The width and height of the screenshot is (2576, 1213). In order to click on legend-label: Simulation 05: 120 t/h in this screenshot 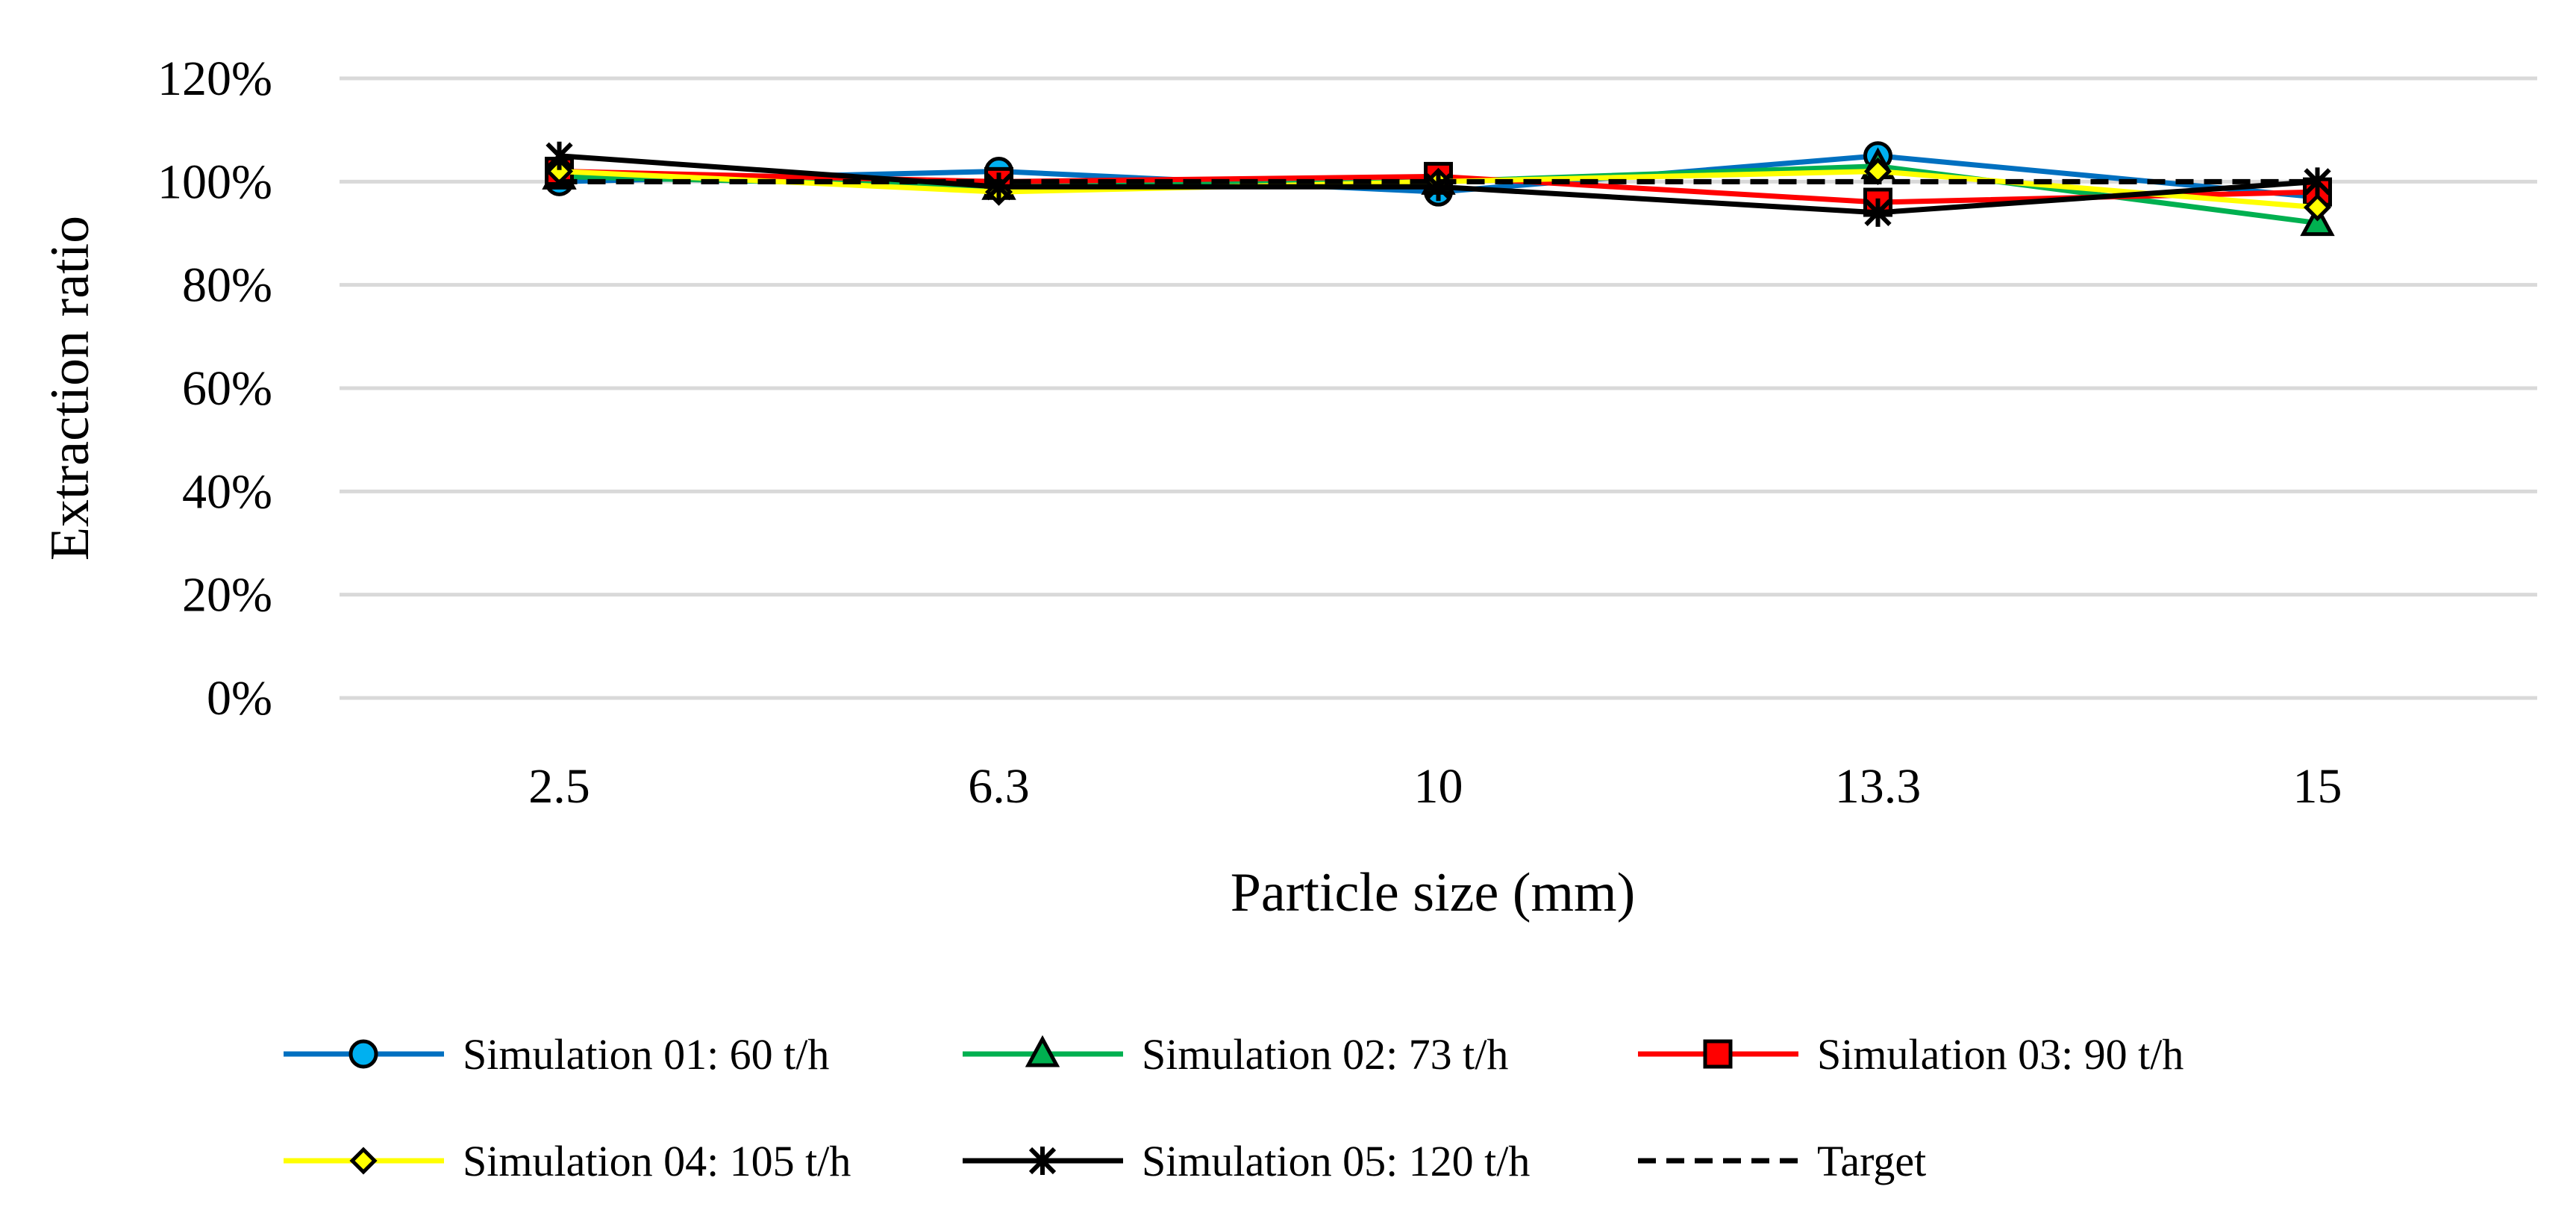, I will do `click(1336, 1161)`.